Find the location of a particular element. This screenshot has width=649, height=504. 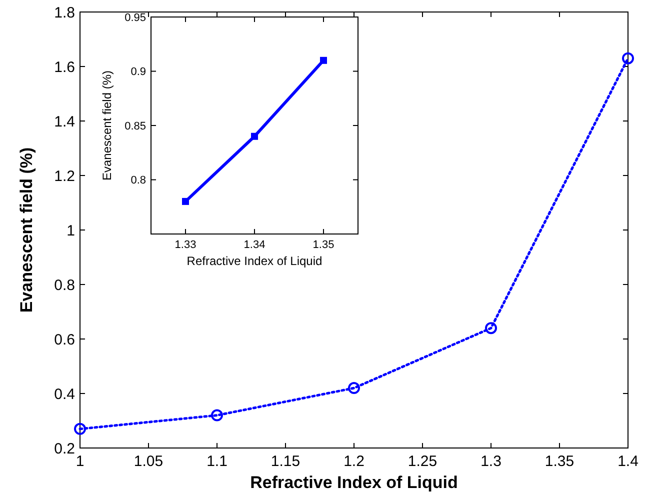

x-tick-label: 1.34 is located at coordinates (255, 245).